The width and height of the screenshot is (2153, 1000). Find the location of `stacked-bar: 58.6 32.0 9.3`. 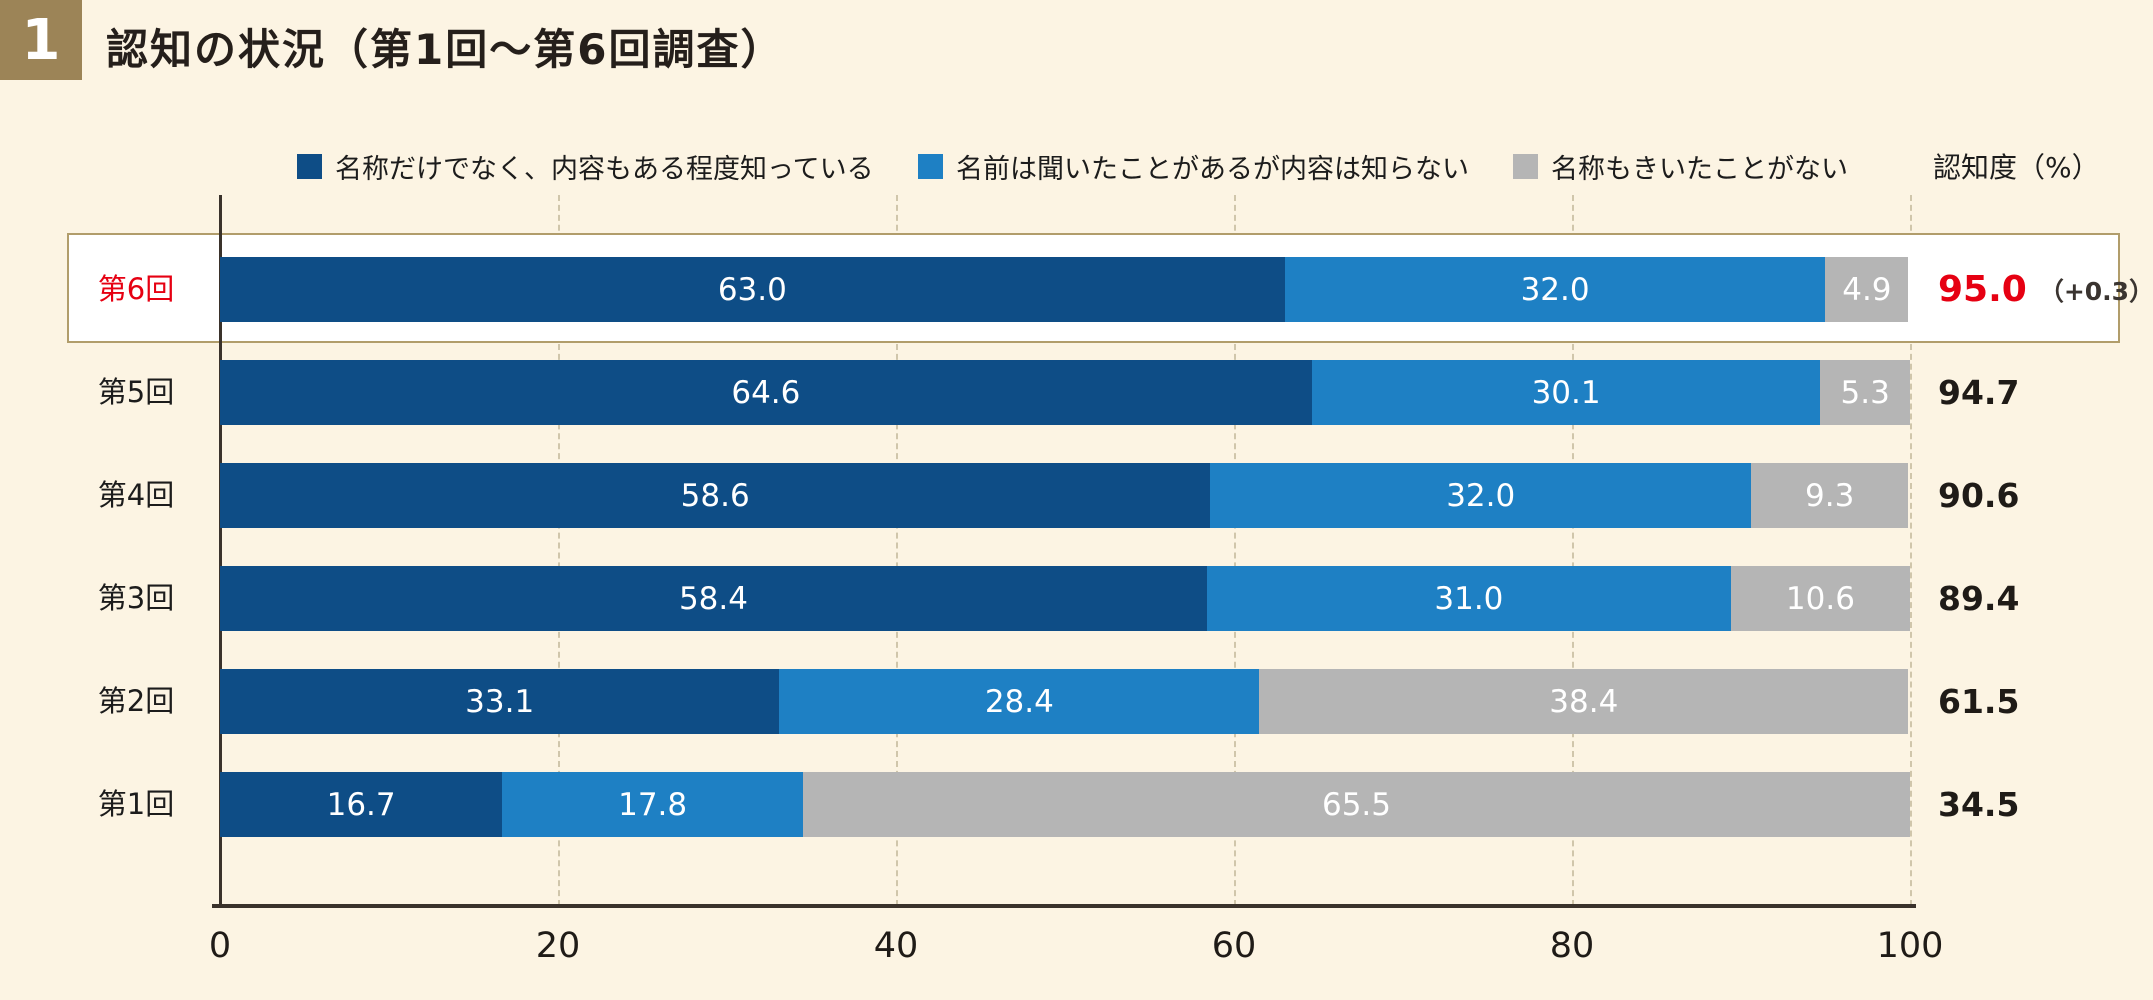

stacked-bar: 58.6 32.0 9.3 is located at coordinates (1065, 495).